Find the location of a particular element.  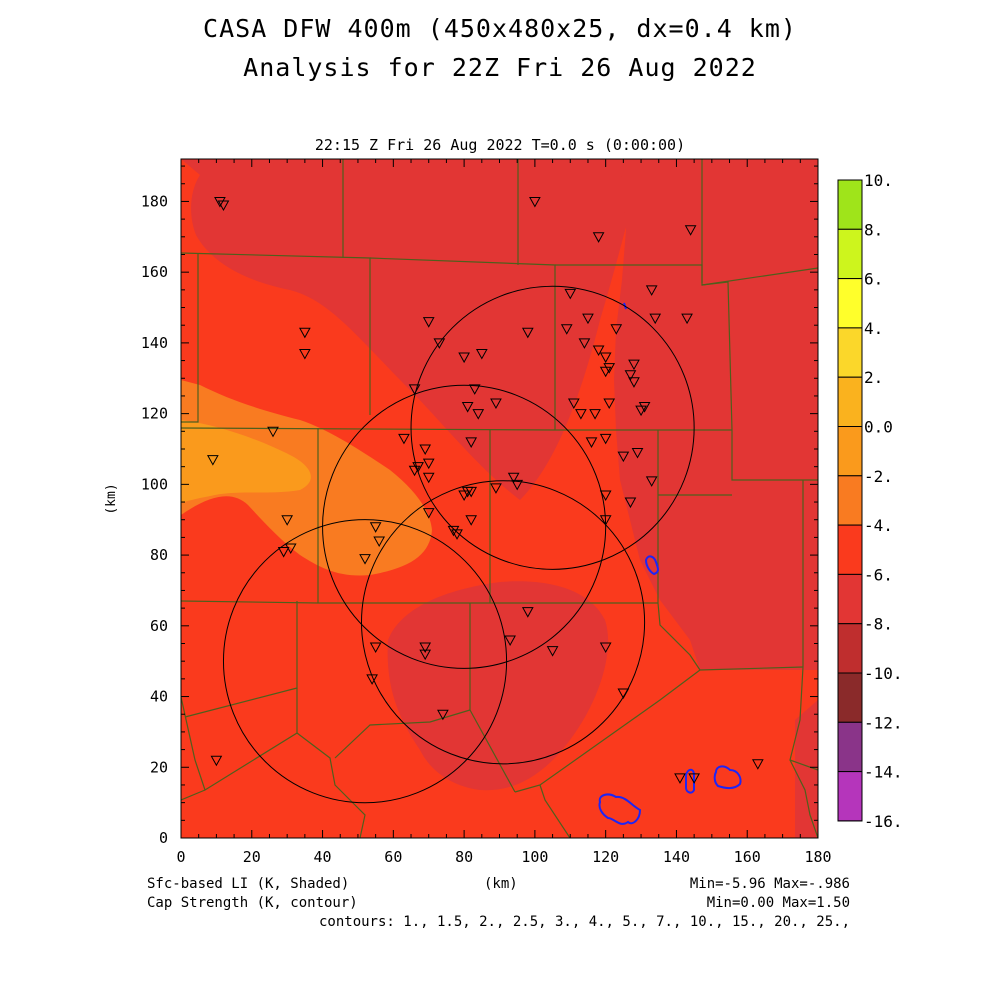

colorbar-label: -4. is located at coordinates (878, 525).